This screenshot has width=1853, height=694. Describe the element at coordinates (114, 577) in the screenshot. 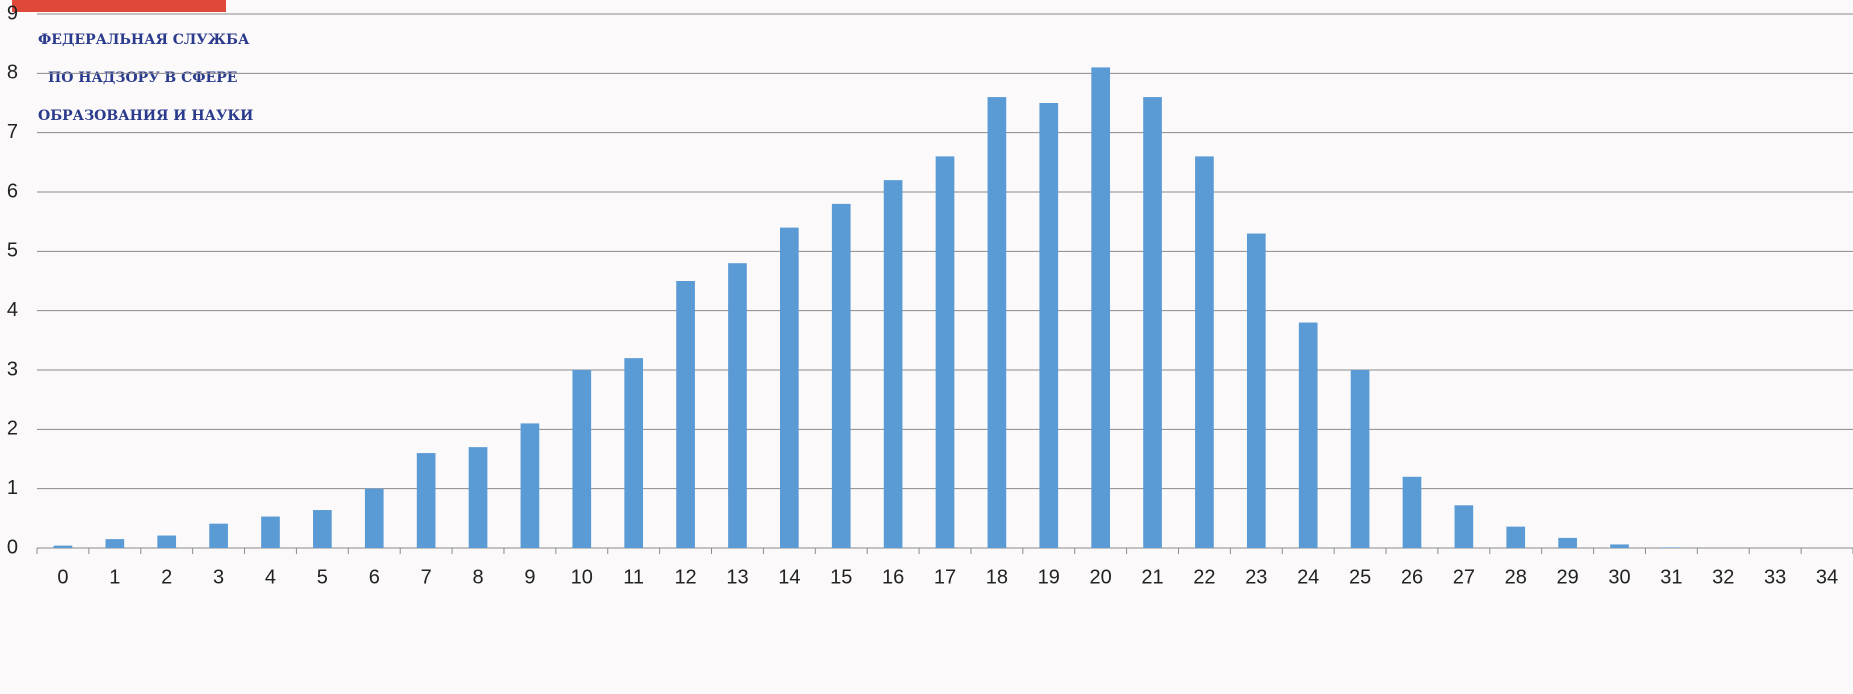

I see `x-tick-label: 1` at that location.